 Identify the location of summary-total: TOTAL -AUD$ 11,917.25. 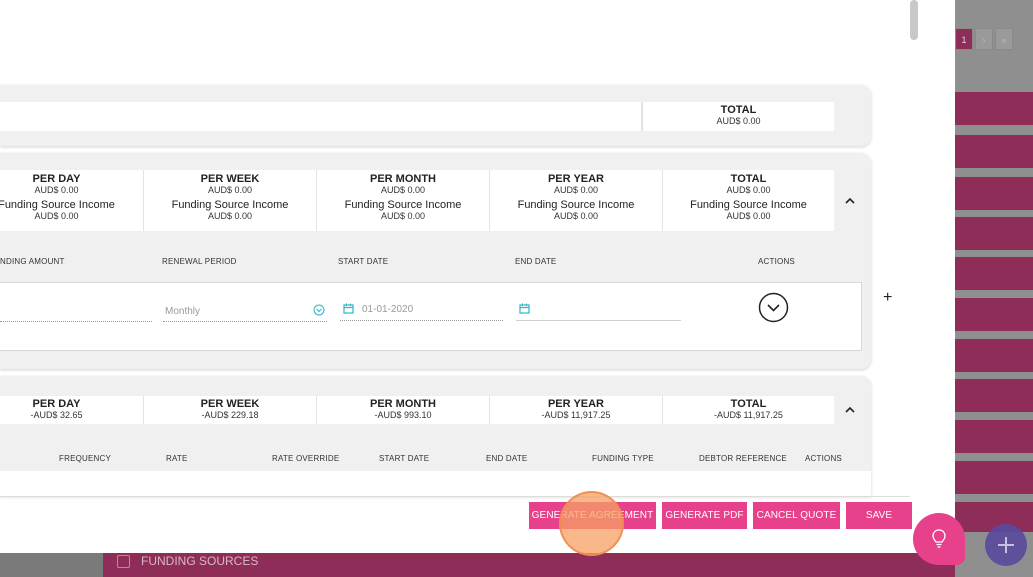
(748, 410).